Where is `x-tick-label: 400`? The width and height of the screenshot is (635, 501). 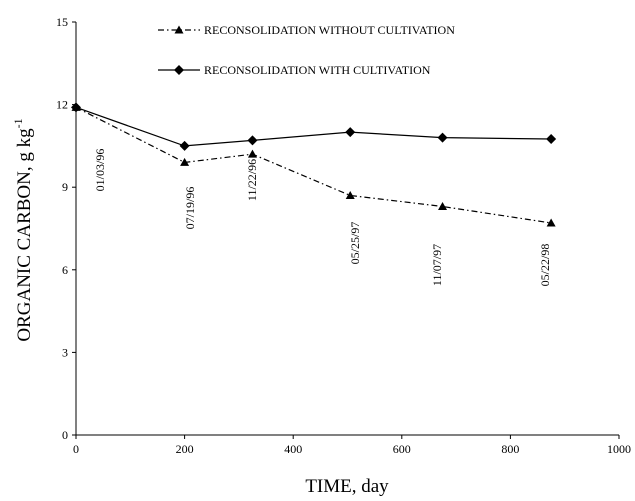 x-tick-label: 400 is located at coordinates (293, 449).